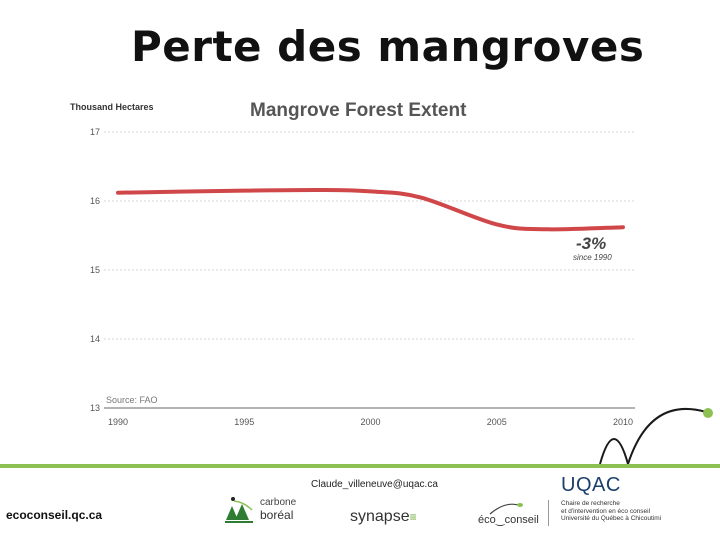  What do you see at coordinates (708, 413) in the screenshot?
I see `decorative-dot` at bounding box center [708, 413].